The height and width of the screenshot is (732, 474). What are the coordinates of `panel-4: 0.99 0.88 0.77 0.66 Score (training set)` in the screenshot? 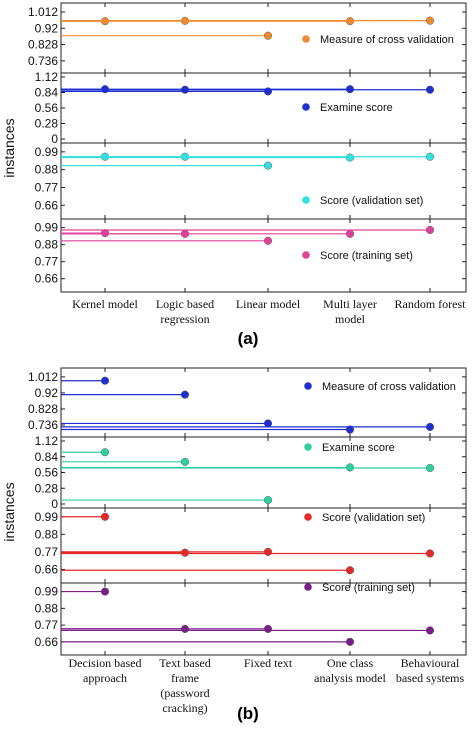 It's located at (251, 255).